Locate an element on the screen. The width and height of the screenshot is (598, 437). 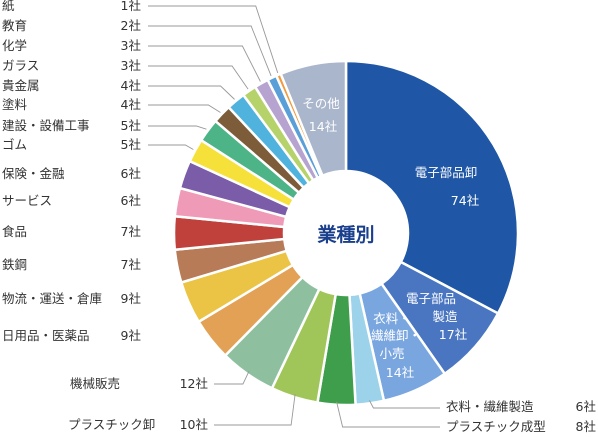
slice-5-value: 8社 is located at coordinates (586, 426).